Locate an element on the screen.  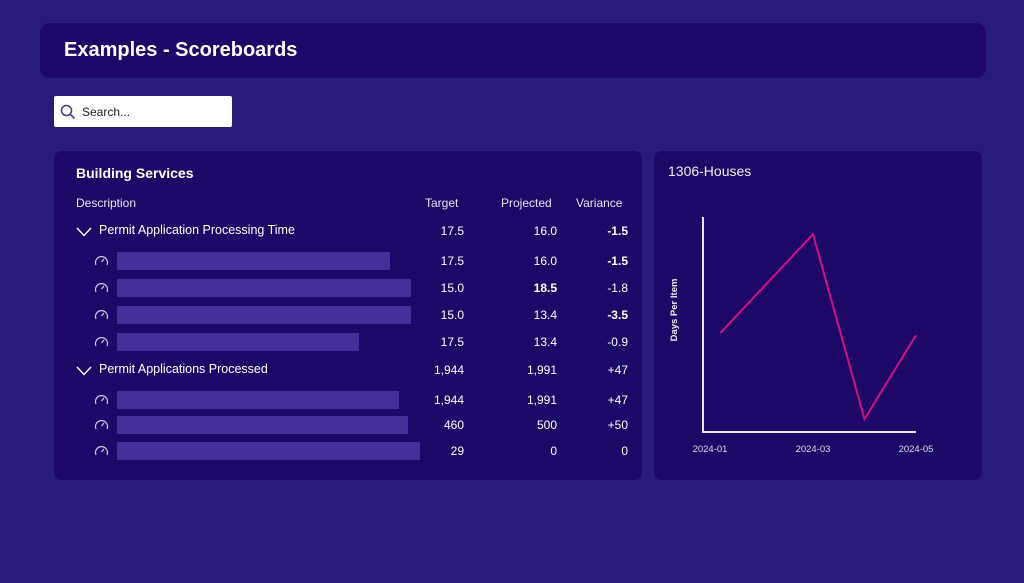
scoreboard-title: Building Services is located at coordinates (135, 173).